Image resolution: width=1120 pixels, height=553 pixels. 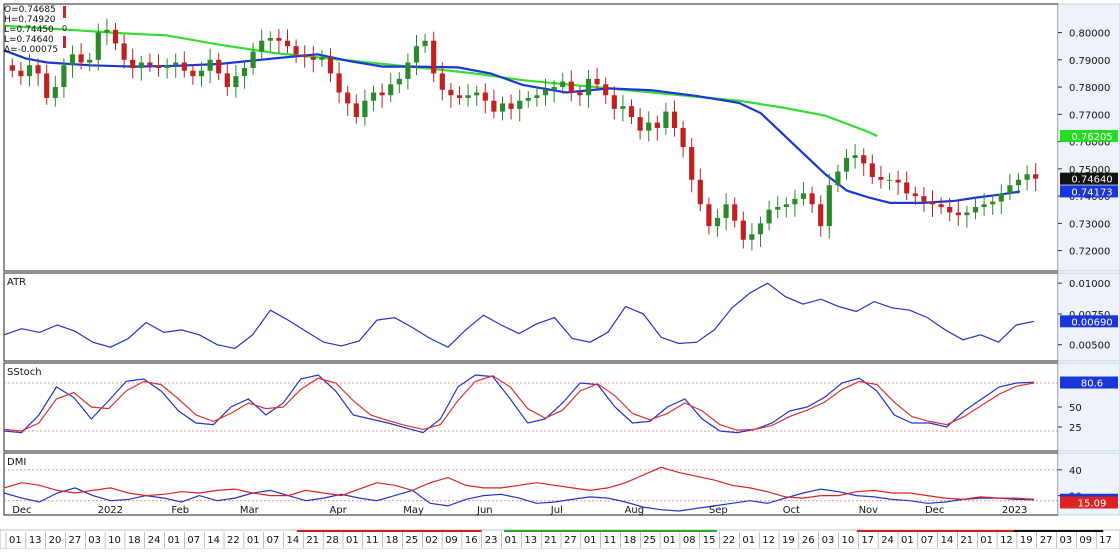 I want to click on y-tick-label: 0.74000, so click(x=1089, y=197).